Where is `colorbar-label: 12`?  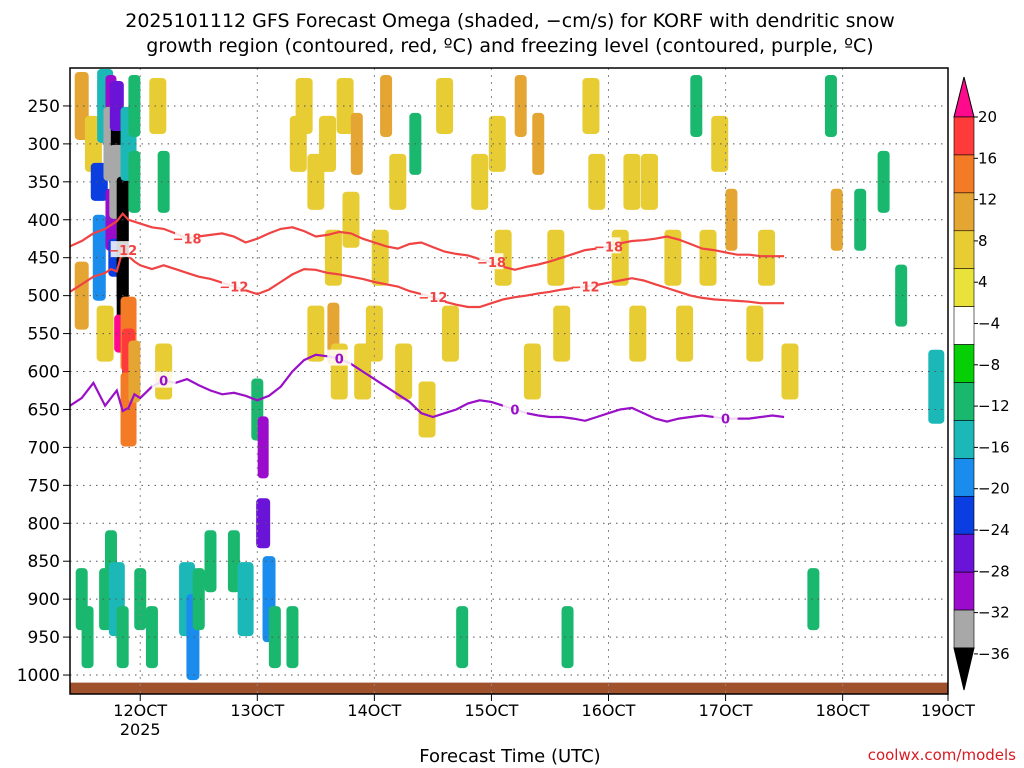
colorbar-label: 12 is located at coordinates (987, 200).